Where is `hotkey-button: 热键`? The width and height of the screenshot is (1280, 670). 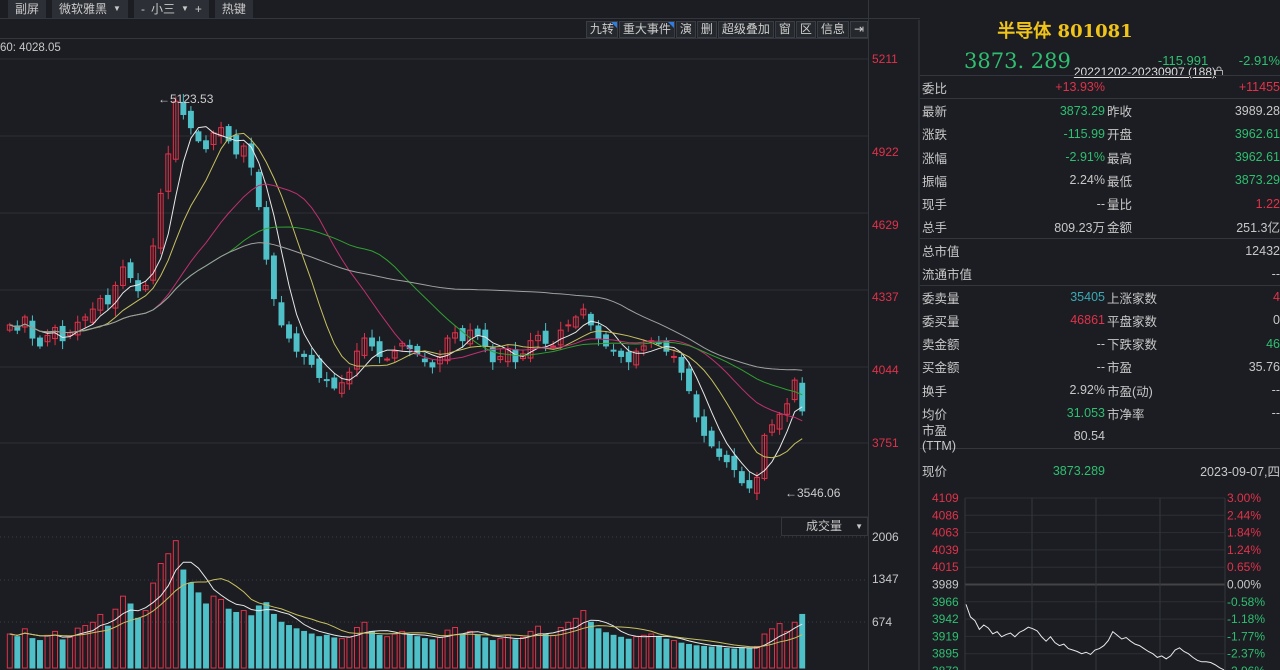
hotkey-button: 热键 is located at coordinates (233, 9).